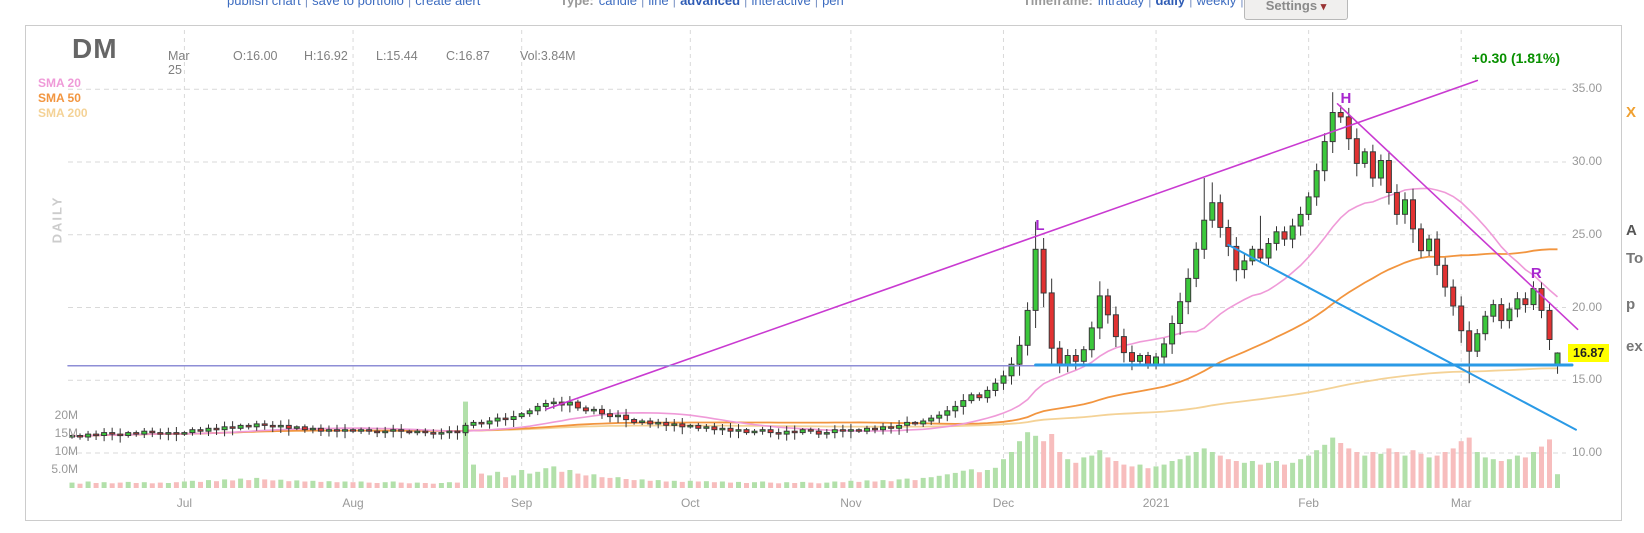 The image size is (1644, 533). What do you see at coordinates (1121, 4) in the screenshot?
I see `timeframe-option-intraday: intraday` at bounding box center [1121, 4].